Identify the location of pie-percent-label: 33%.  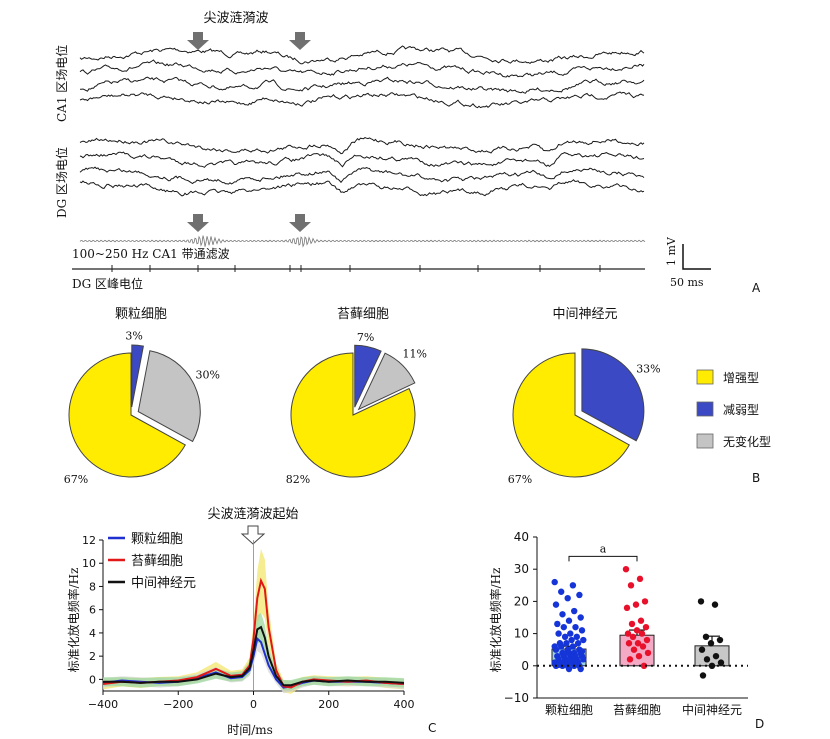
(648, 368).